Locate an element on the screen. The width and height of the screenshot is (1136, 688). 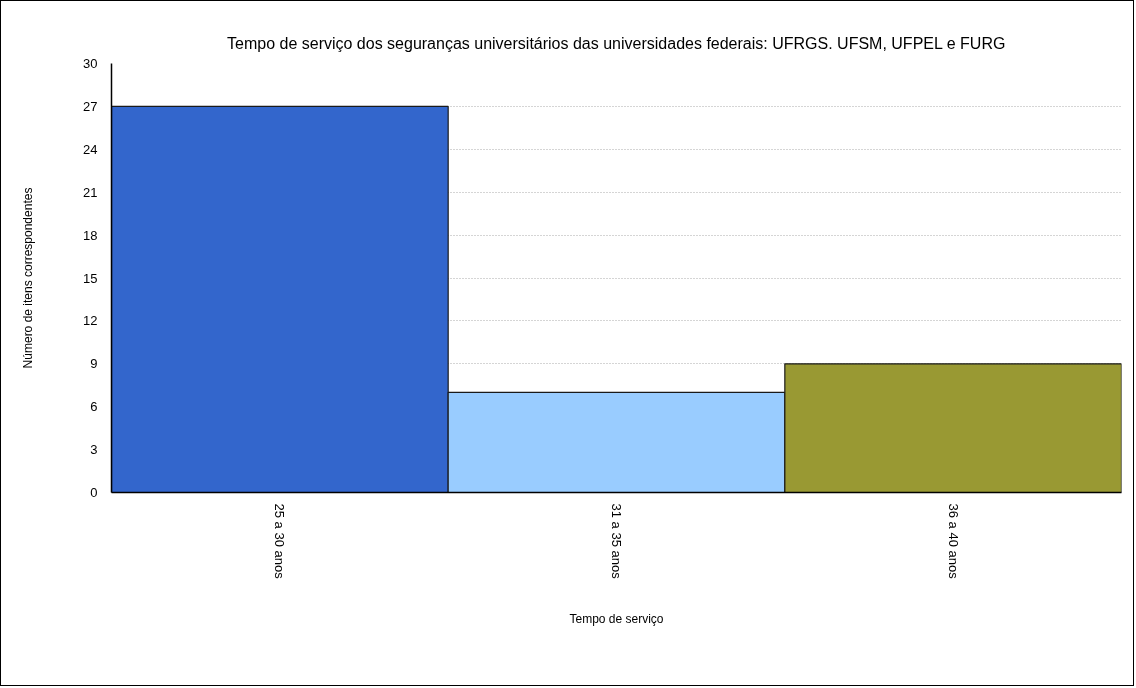
y-tick-label: 3 is located at coordinates (94, 450).